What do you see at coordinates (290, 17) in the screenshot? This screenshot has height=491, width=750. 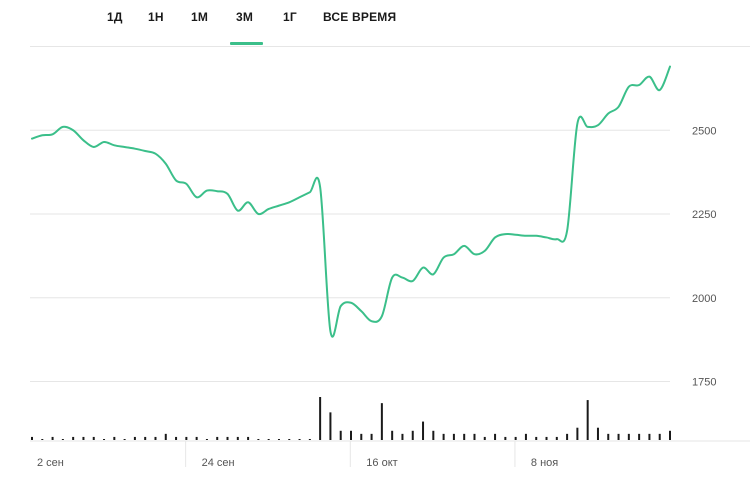 I see `tab-1y: 1Г` at bounding box center [290, 17].